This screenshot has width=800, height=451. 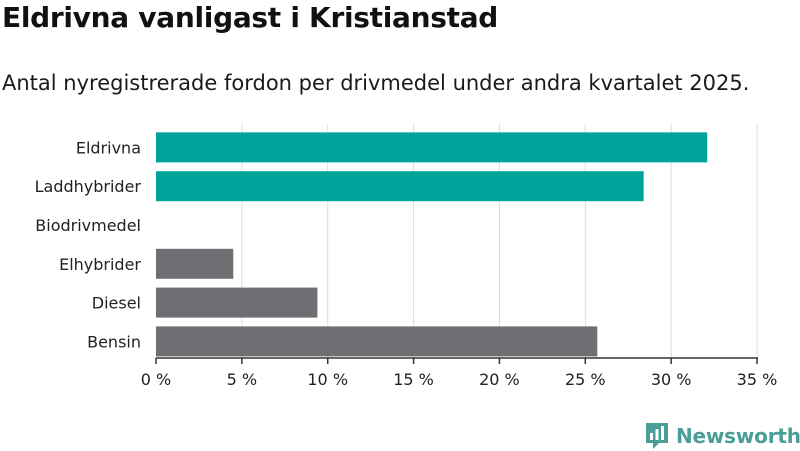 I want to click on x-tick-label: 30 %, so click(x=671, y=379).